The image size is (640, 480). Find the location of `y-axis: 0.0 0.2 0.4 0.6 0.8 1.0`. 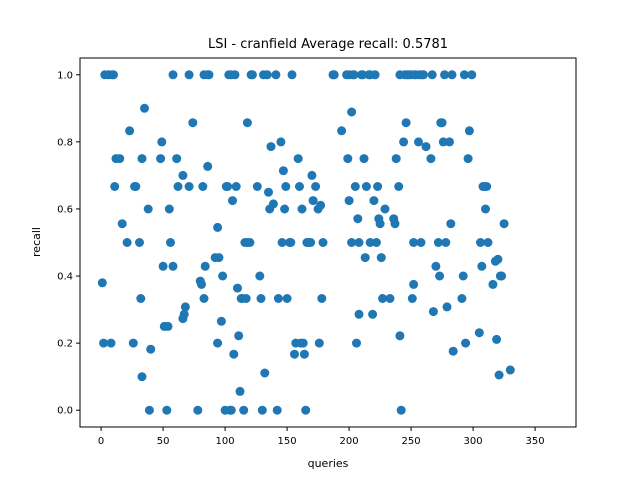

y-axis: 0.0 0.2 0.4 0.6 0.8 1.0 is located at coordinates (68, 243).